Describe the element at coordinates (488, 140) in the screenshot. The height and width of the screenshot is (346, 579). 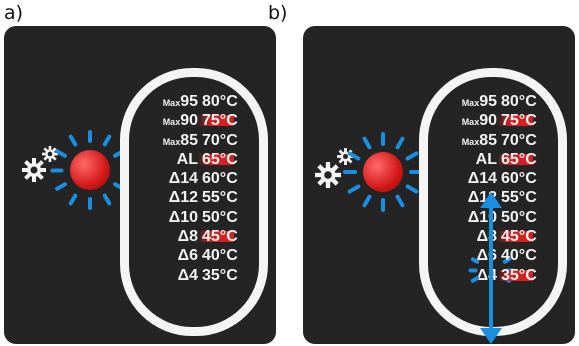
I see `indicator-value: 85` at that location.